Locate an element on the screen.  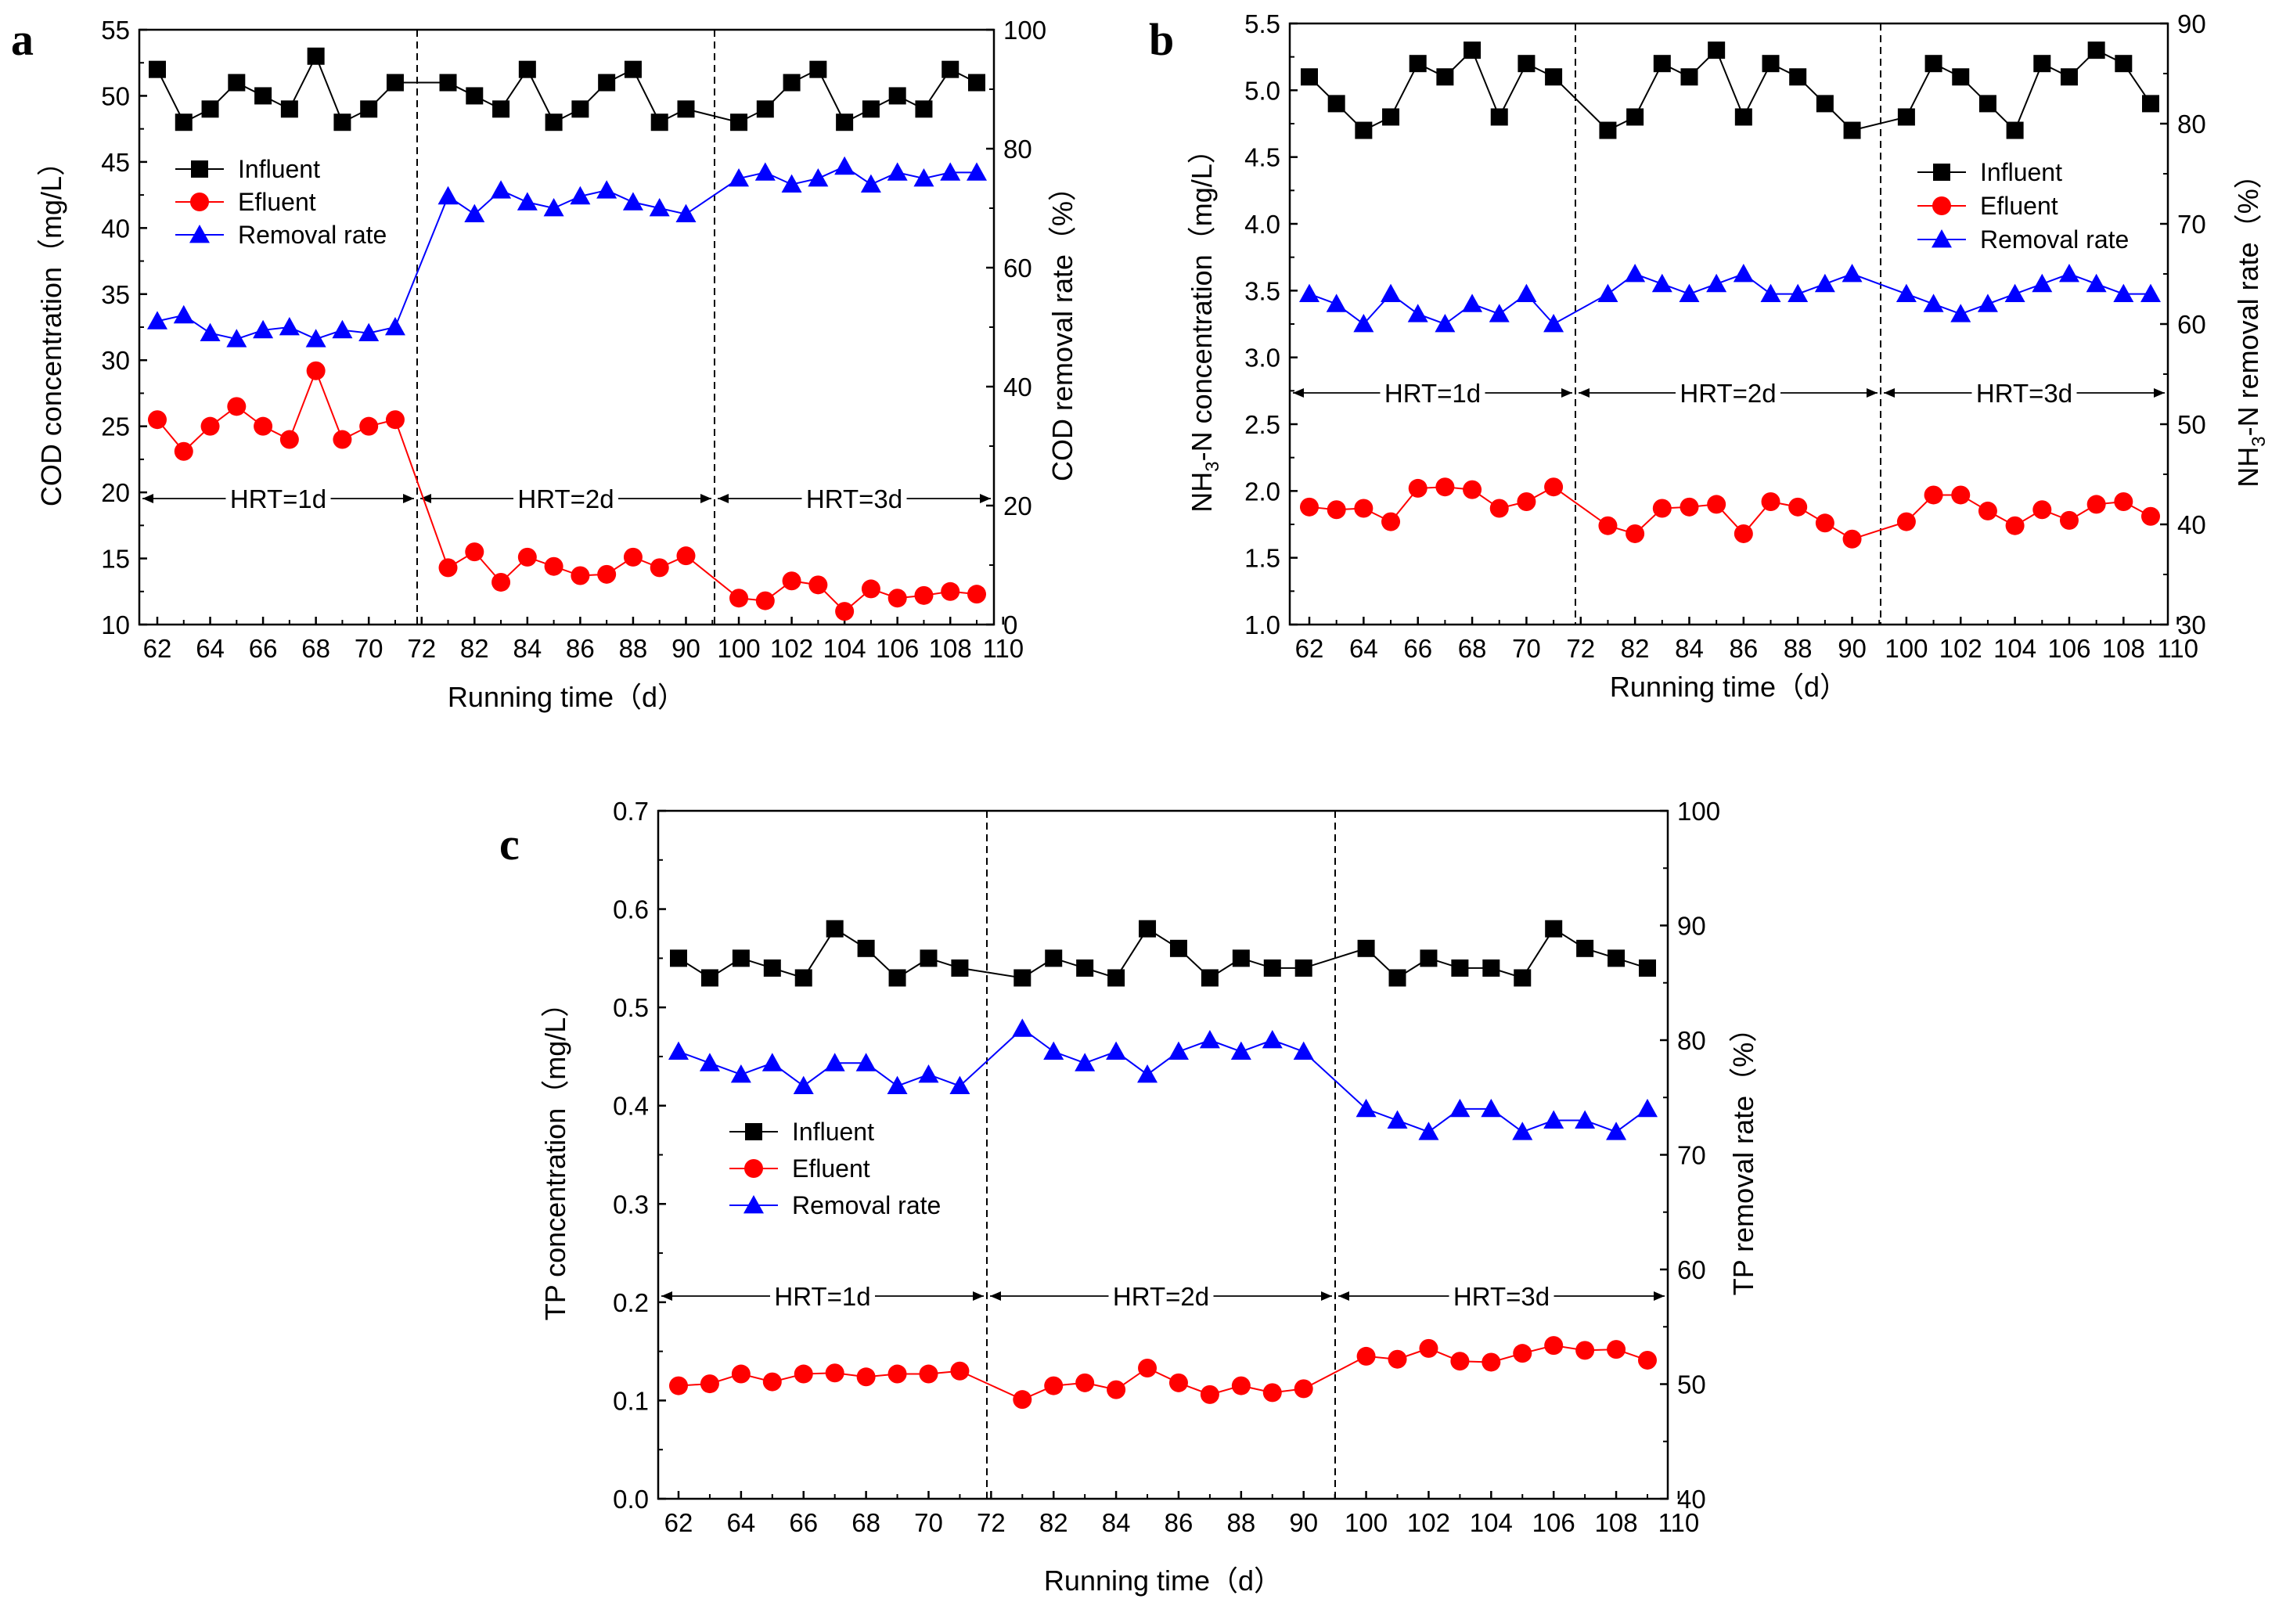
right-y-tick-label: 100 is located at coordinates (1698, 811).